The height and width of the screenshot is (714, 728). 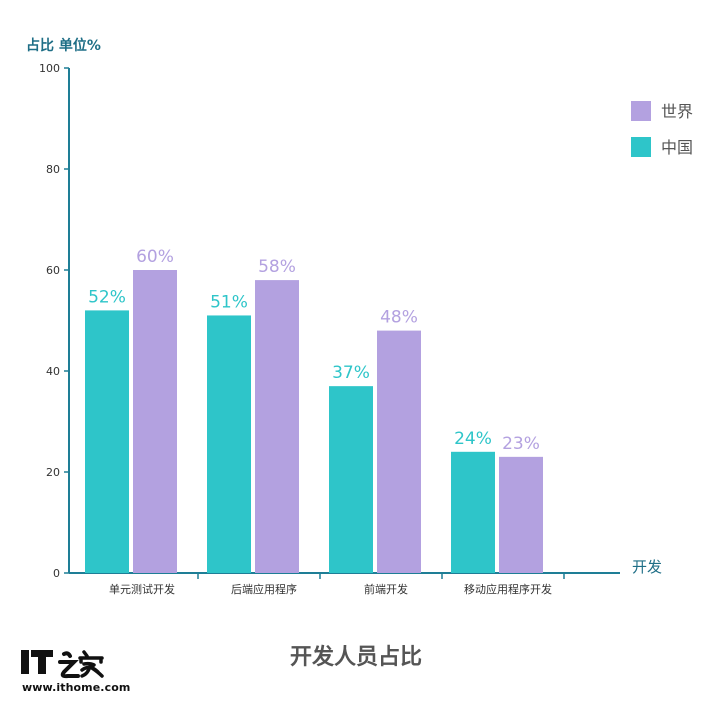 What do you see at coordinates (351, 373) in the screenshot?
I see `data-label: 37%` at bounding box center [351, 373].